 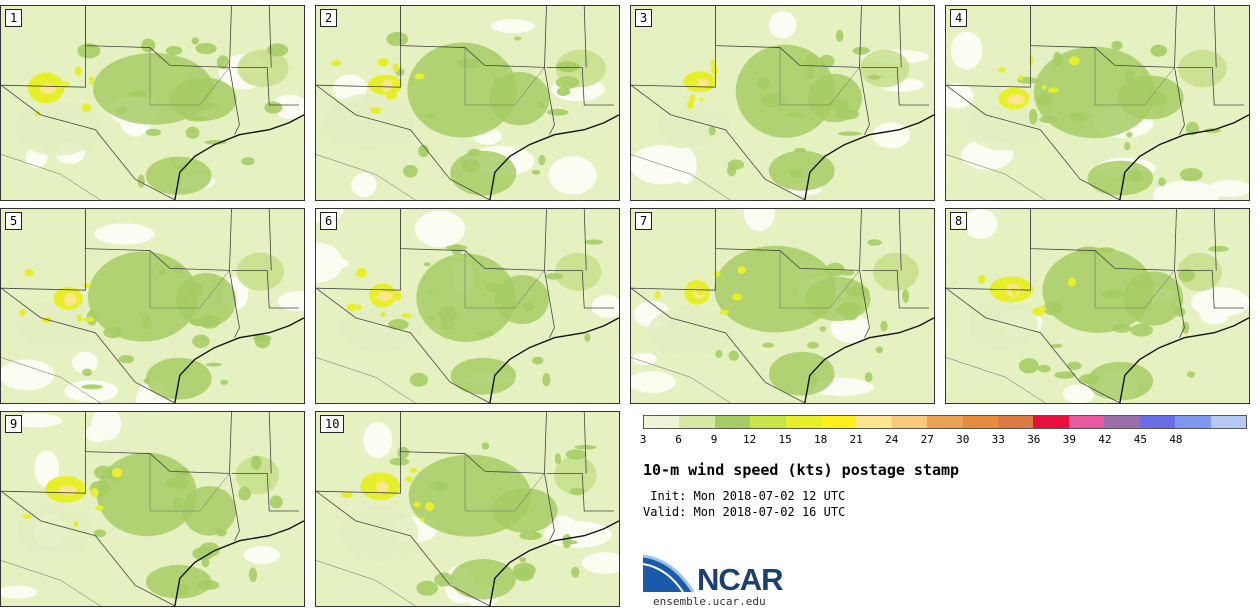 I want to click on ensemble-member-panel: 1, so click(x=152, y=103).